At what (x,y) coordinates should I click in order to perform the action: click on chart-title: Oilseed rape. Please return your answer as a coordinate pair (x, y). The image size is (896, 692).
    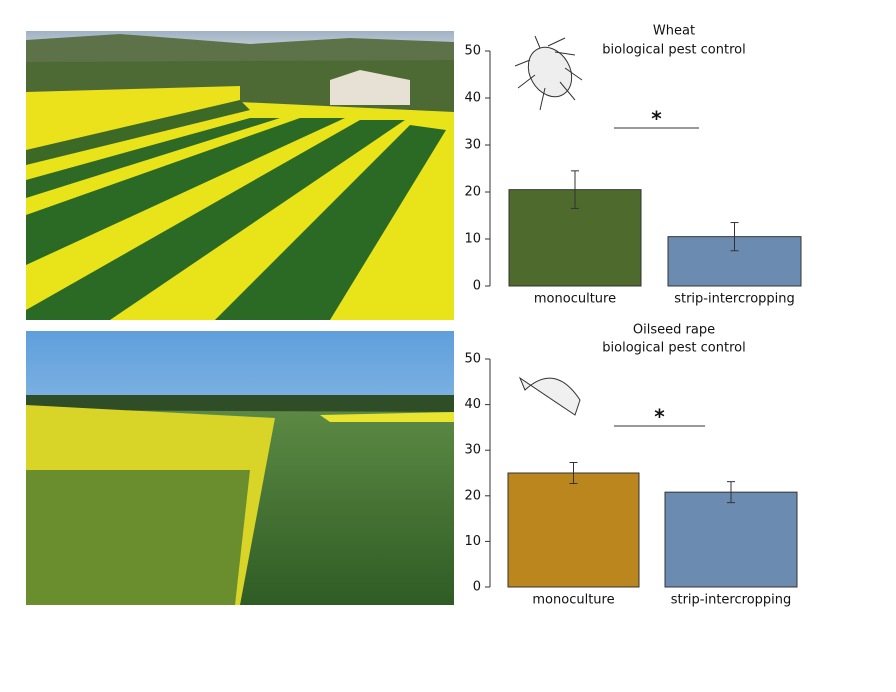
    Looking at the image, I should click on (674, 330).